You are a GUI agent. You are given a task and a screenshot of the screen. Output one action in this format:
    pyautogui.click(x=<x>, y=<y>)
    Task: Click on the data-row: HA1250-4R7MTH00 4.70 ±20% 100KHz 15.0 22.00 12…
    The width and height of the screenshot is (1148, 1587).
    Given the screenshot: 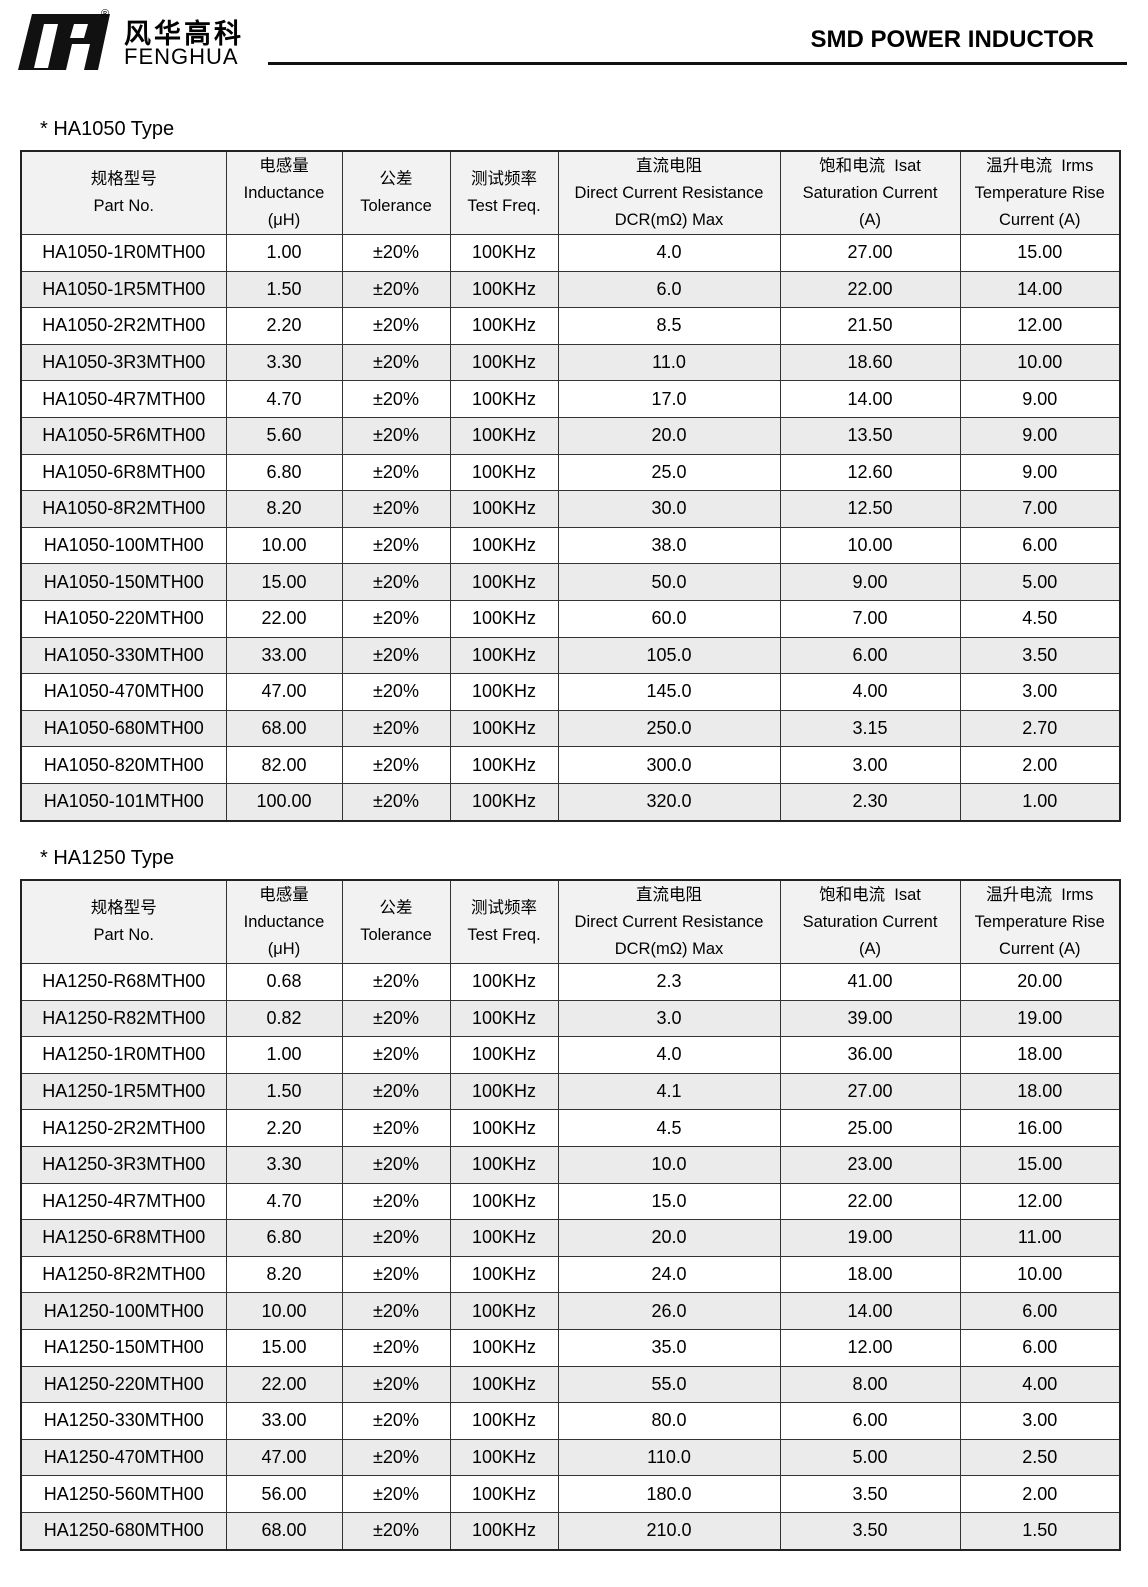 What is the action you would take?
    pyautogui.click(x=570, y=1201)
    